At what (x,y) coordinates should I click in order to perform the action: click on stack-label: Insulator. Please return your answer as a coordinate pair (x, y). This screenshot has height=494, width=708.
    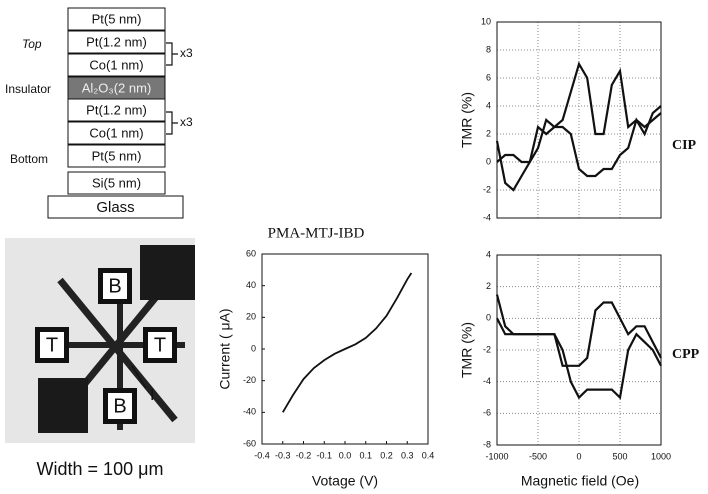
    Looking at the image, I should click on (28, 89).